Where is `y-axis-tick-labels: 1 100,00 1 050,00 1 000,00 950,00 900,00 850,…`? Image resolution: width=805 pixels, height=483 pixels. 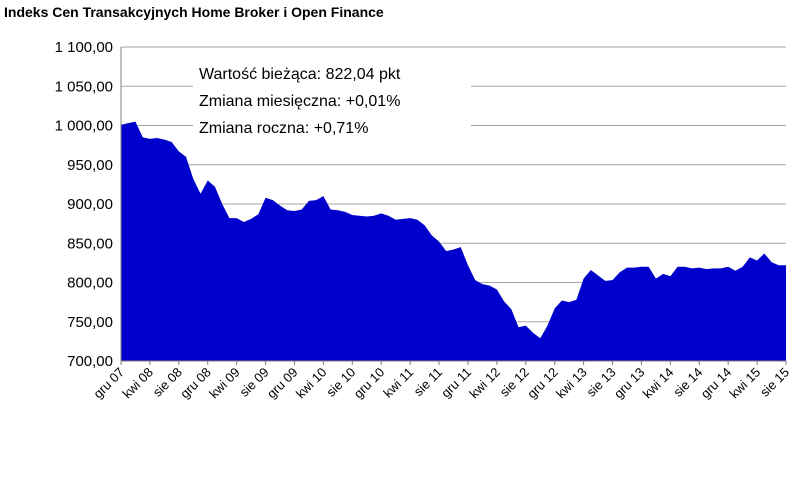 y-axis-tick-labels: 1 100,00 1 050,00 1 000,00 950,00 900,00 850,… is located at coordinates (84, 204).